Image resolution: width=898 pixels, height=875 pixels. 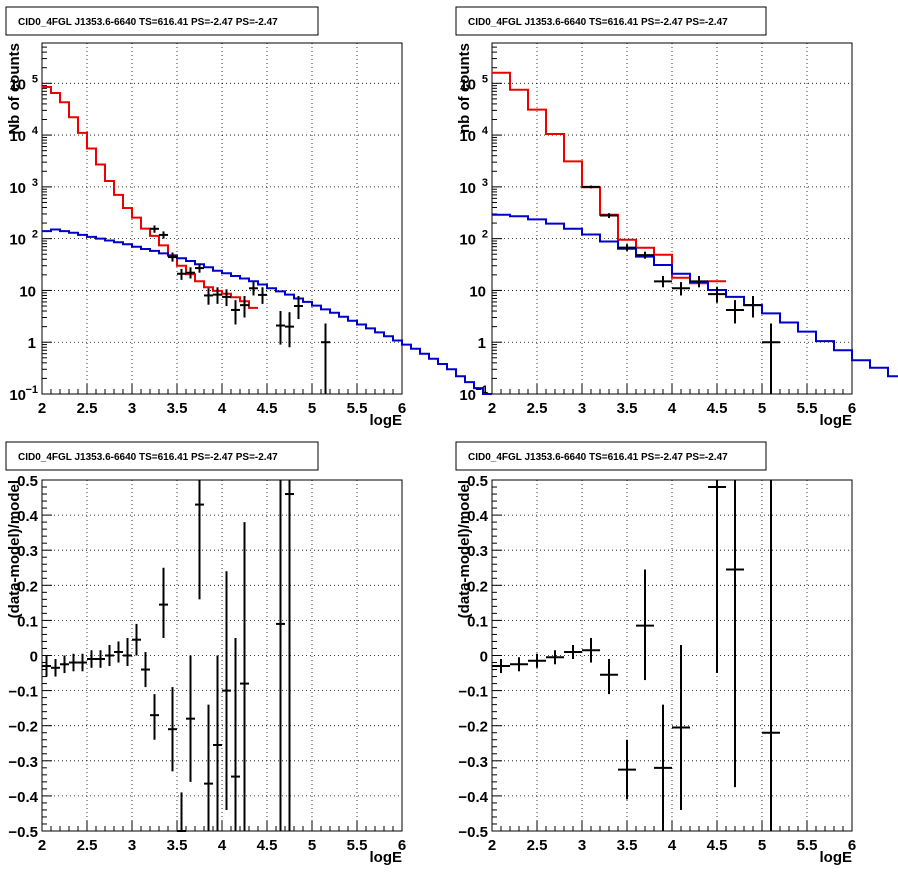 I want to click on y-tick-label: 0, so click(x=34, y=657).